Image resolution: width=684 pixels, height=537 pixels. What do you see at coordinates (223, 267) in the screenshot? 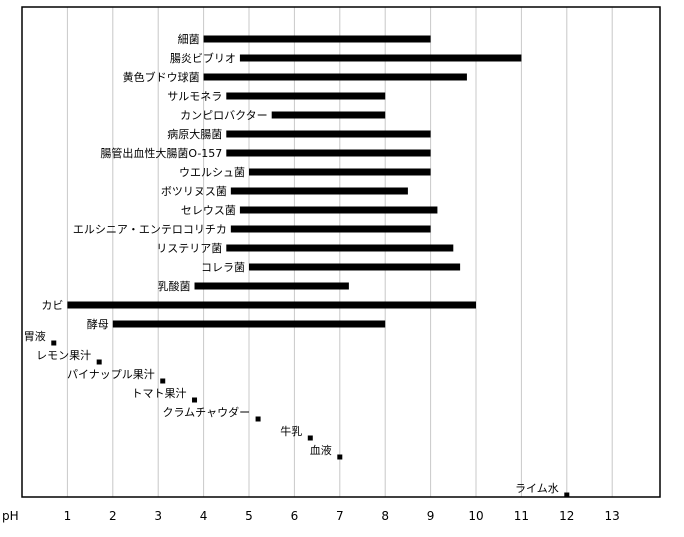
I see `range-label: コレラ菌` at bounding box center [223, 267].